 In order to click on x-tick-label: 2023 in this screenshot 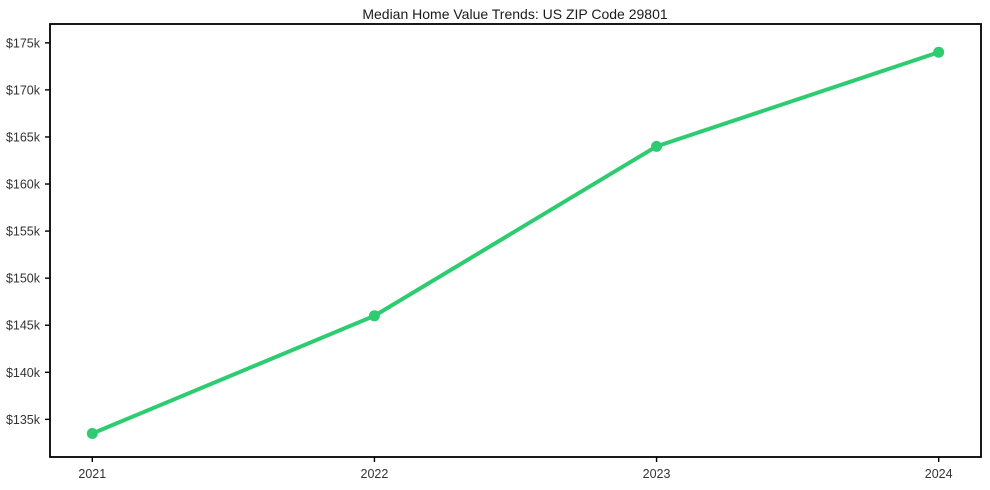, I will do `click(657, 474)`.